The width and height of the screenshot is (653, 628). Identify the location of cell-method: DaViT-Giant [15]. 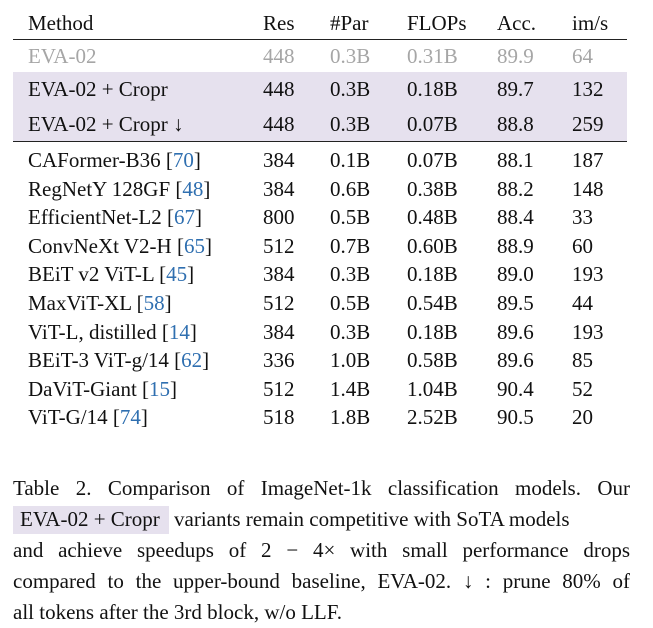
(103, 388).